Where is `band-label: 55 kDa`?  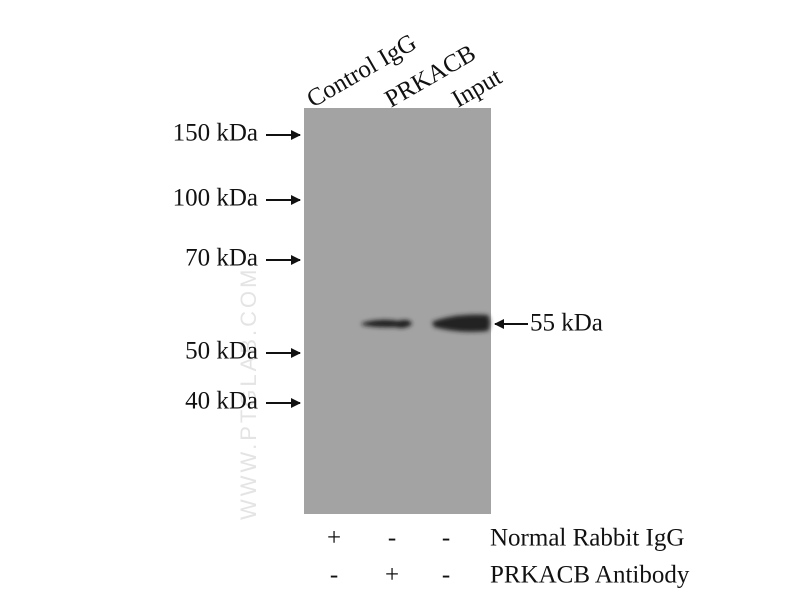 band-label: 55 kDa is located at coordinates (566, 323).